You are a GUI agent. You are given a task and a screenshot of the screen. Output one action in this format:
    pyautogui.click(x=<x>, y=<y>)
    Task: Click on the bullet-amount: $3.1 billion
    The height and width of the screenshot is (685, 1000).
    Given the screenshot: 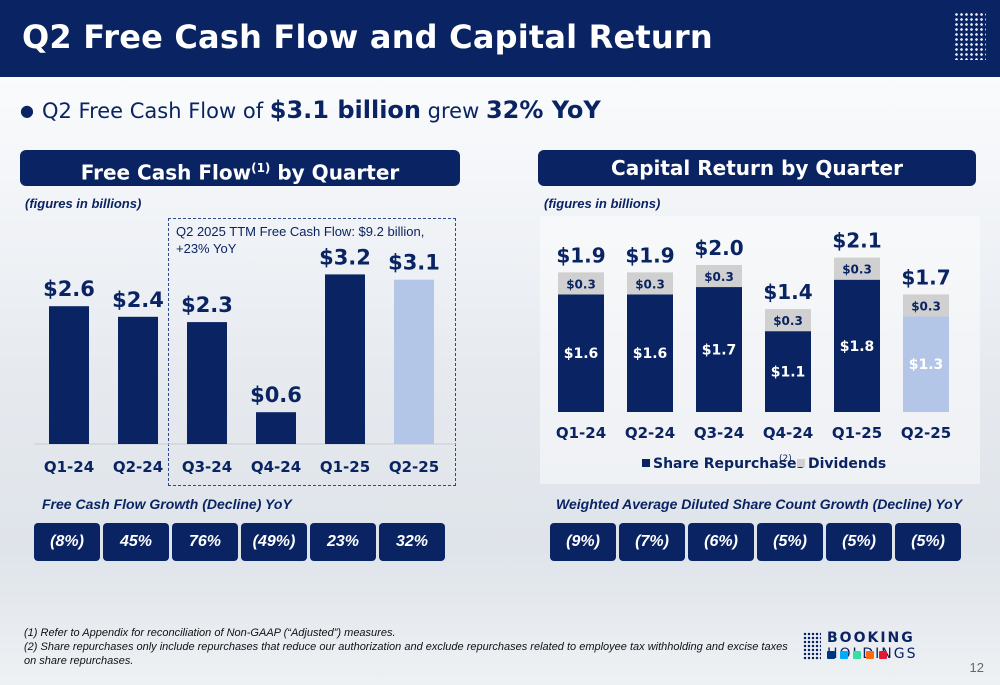 What is the action you would take?
    pyautogui.click(x=345, y=110)
    